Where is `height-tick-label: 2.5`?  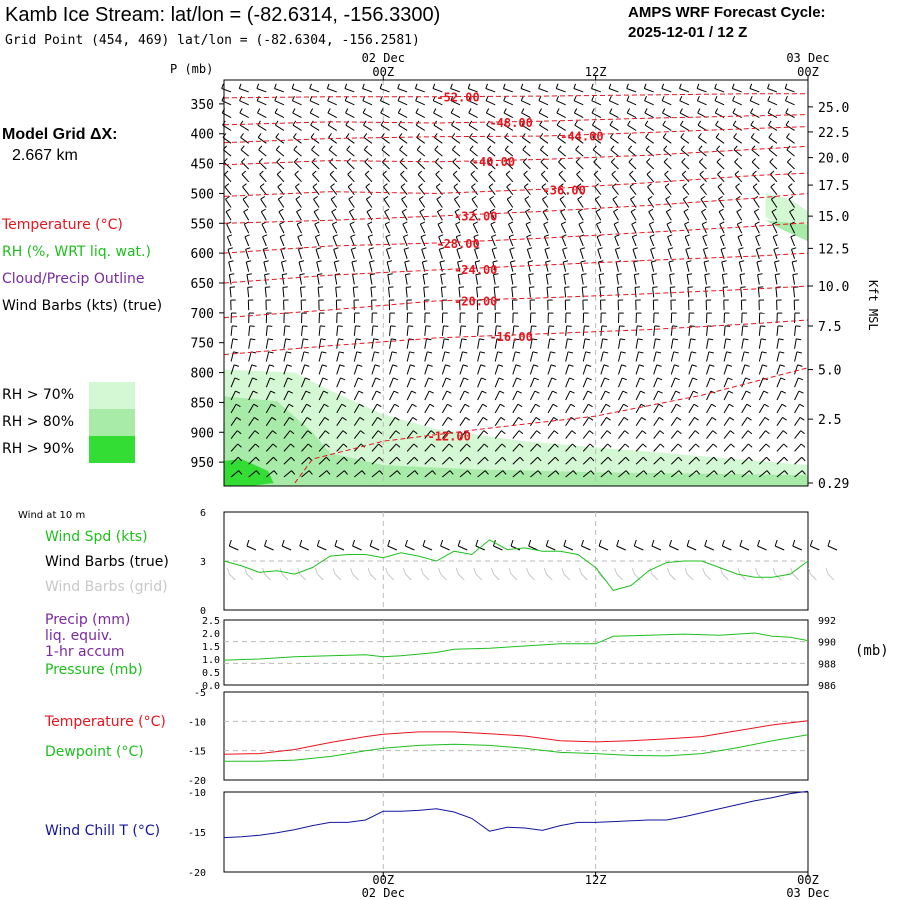 height-tick-label: 2.5 is located at coordinates (829, 420).